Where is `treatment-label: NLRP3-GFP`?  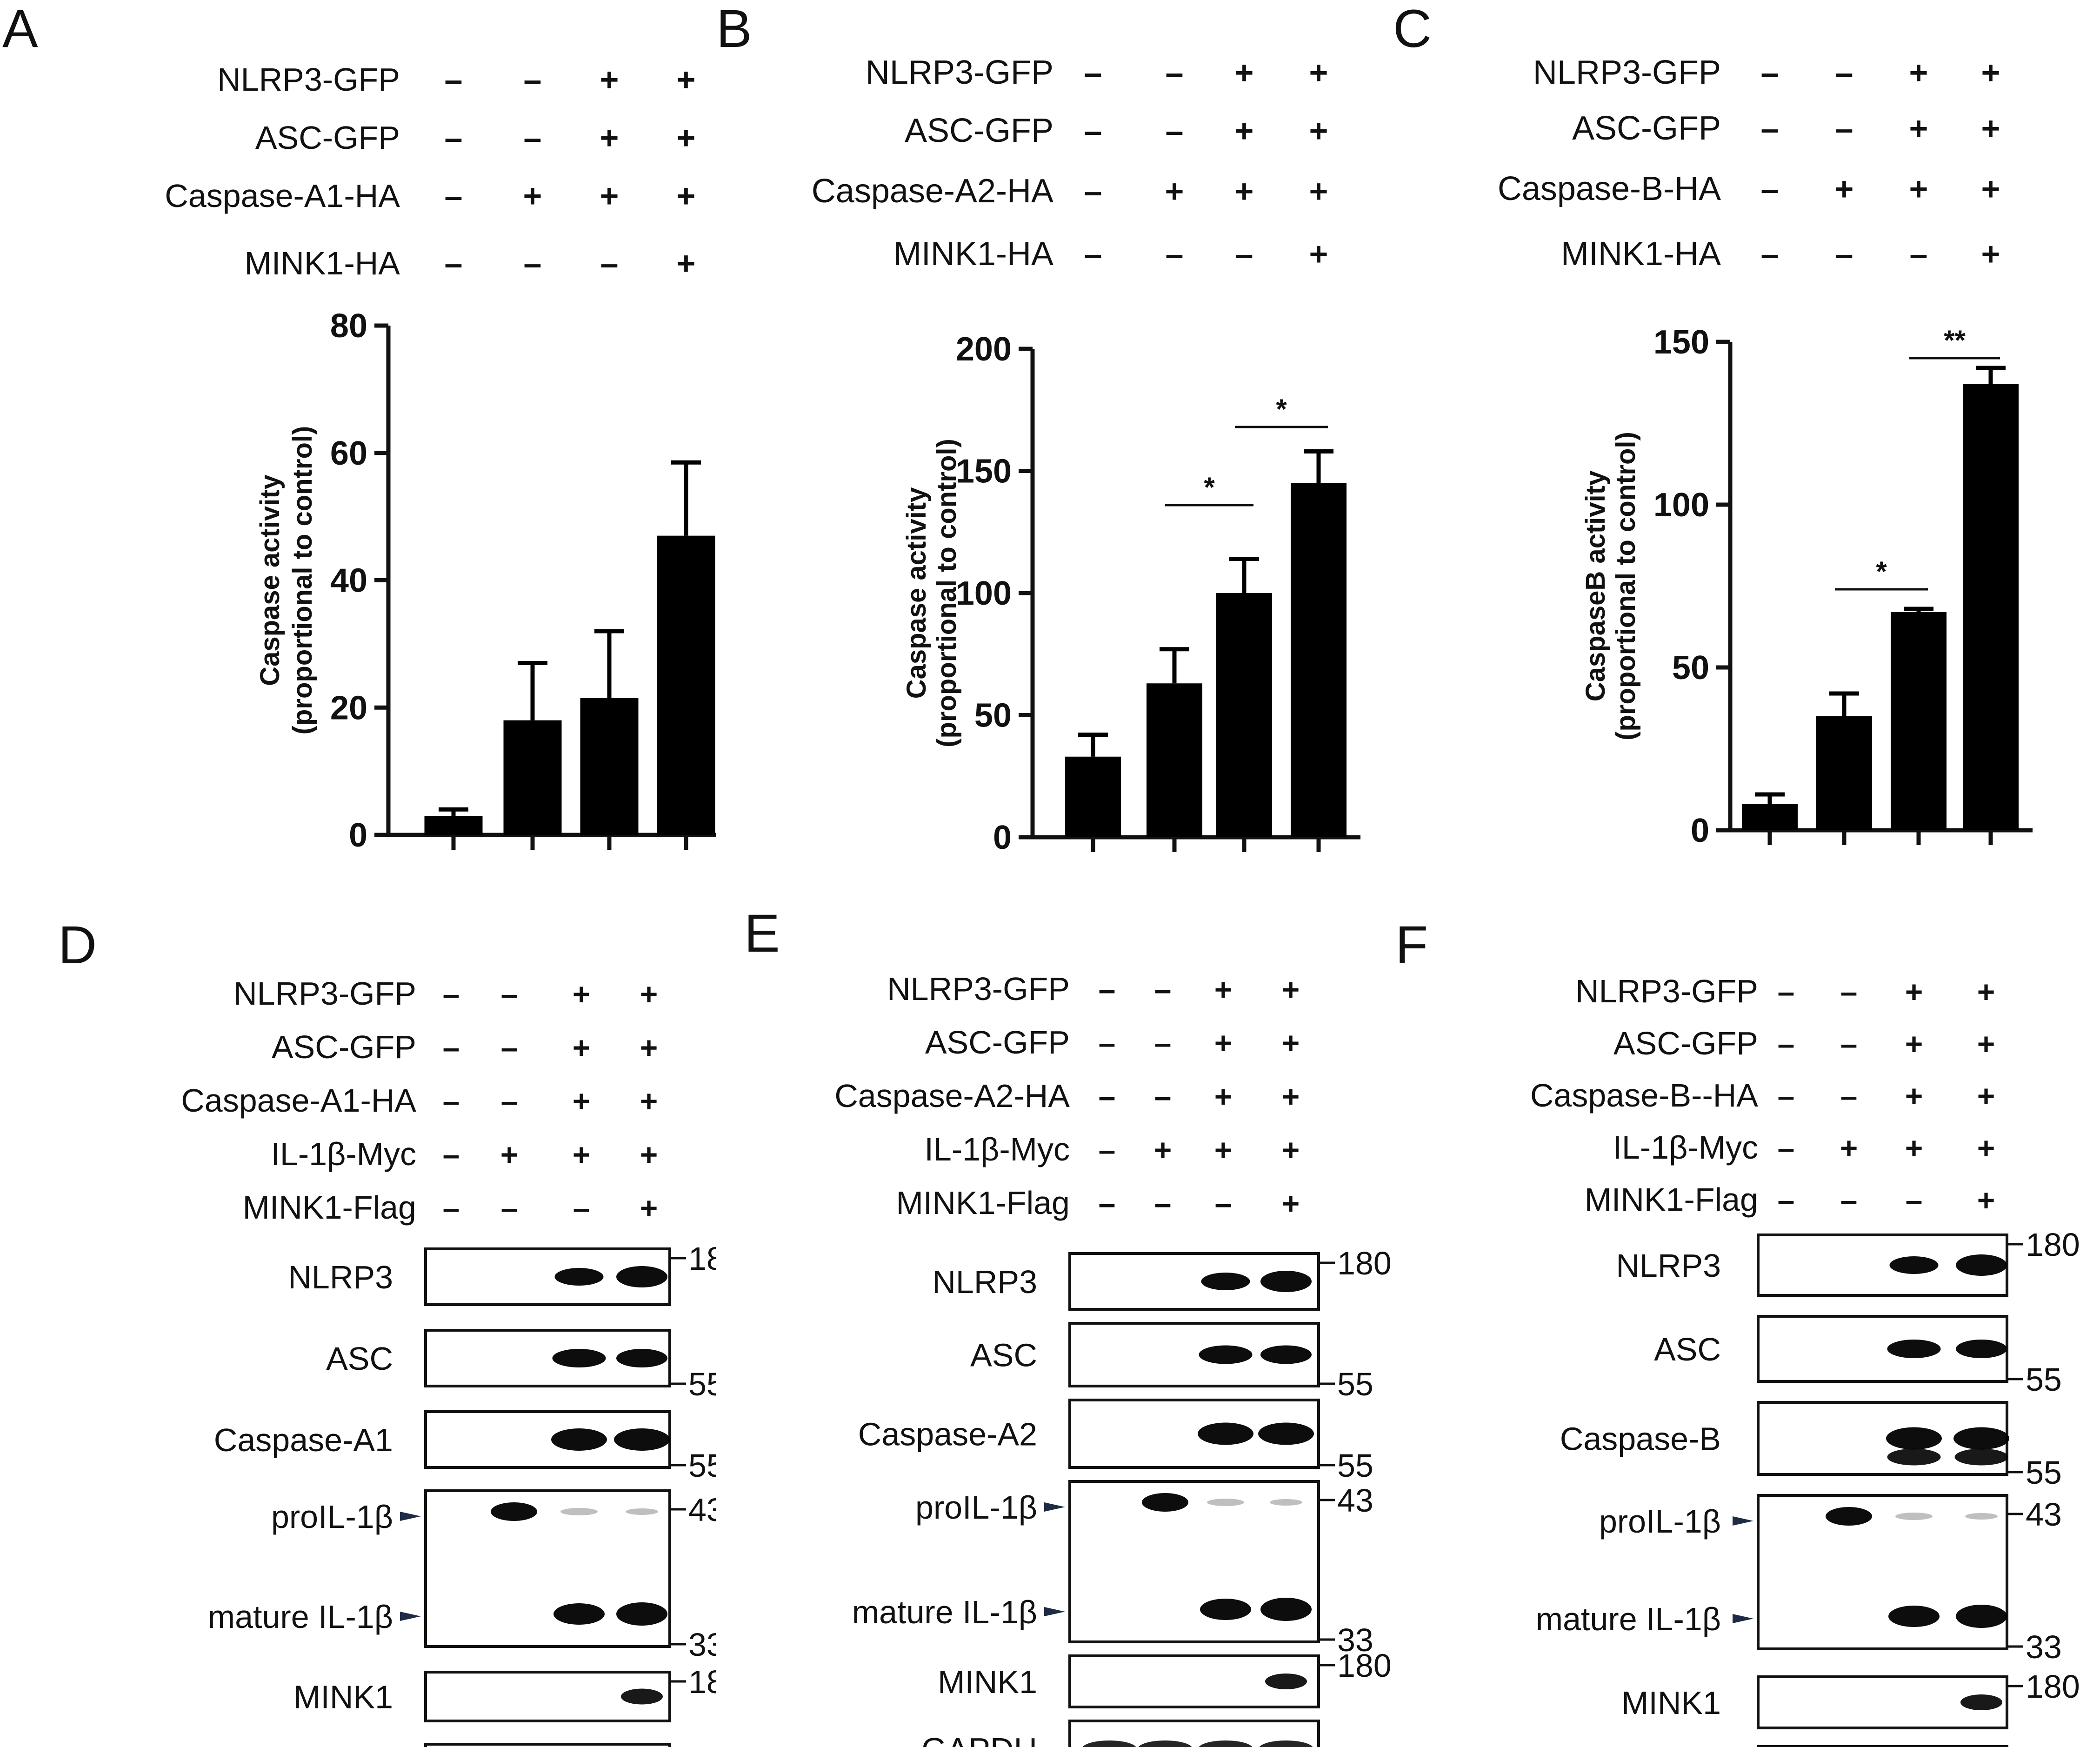
treatment-label: NLRP3-GFP is located at coordinates (308, 79).